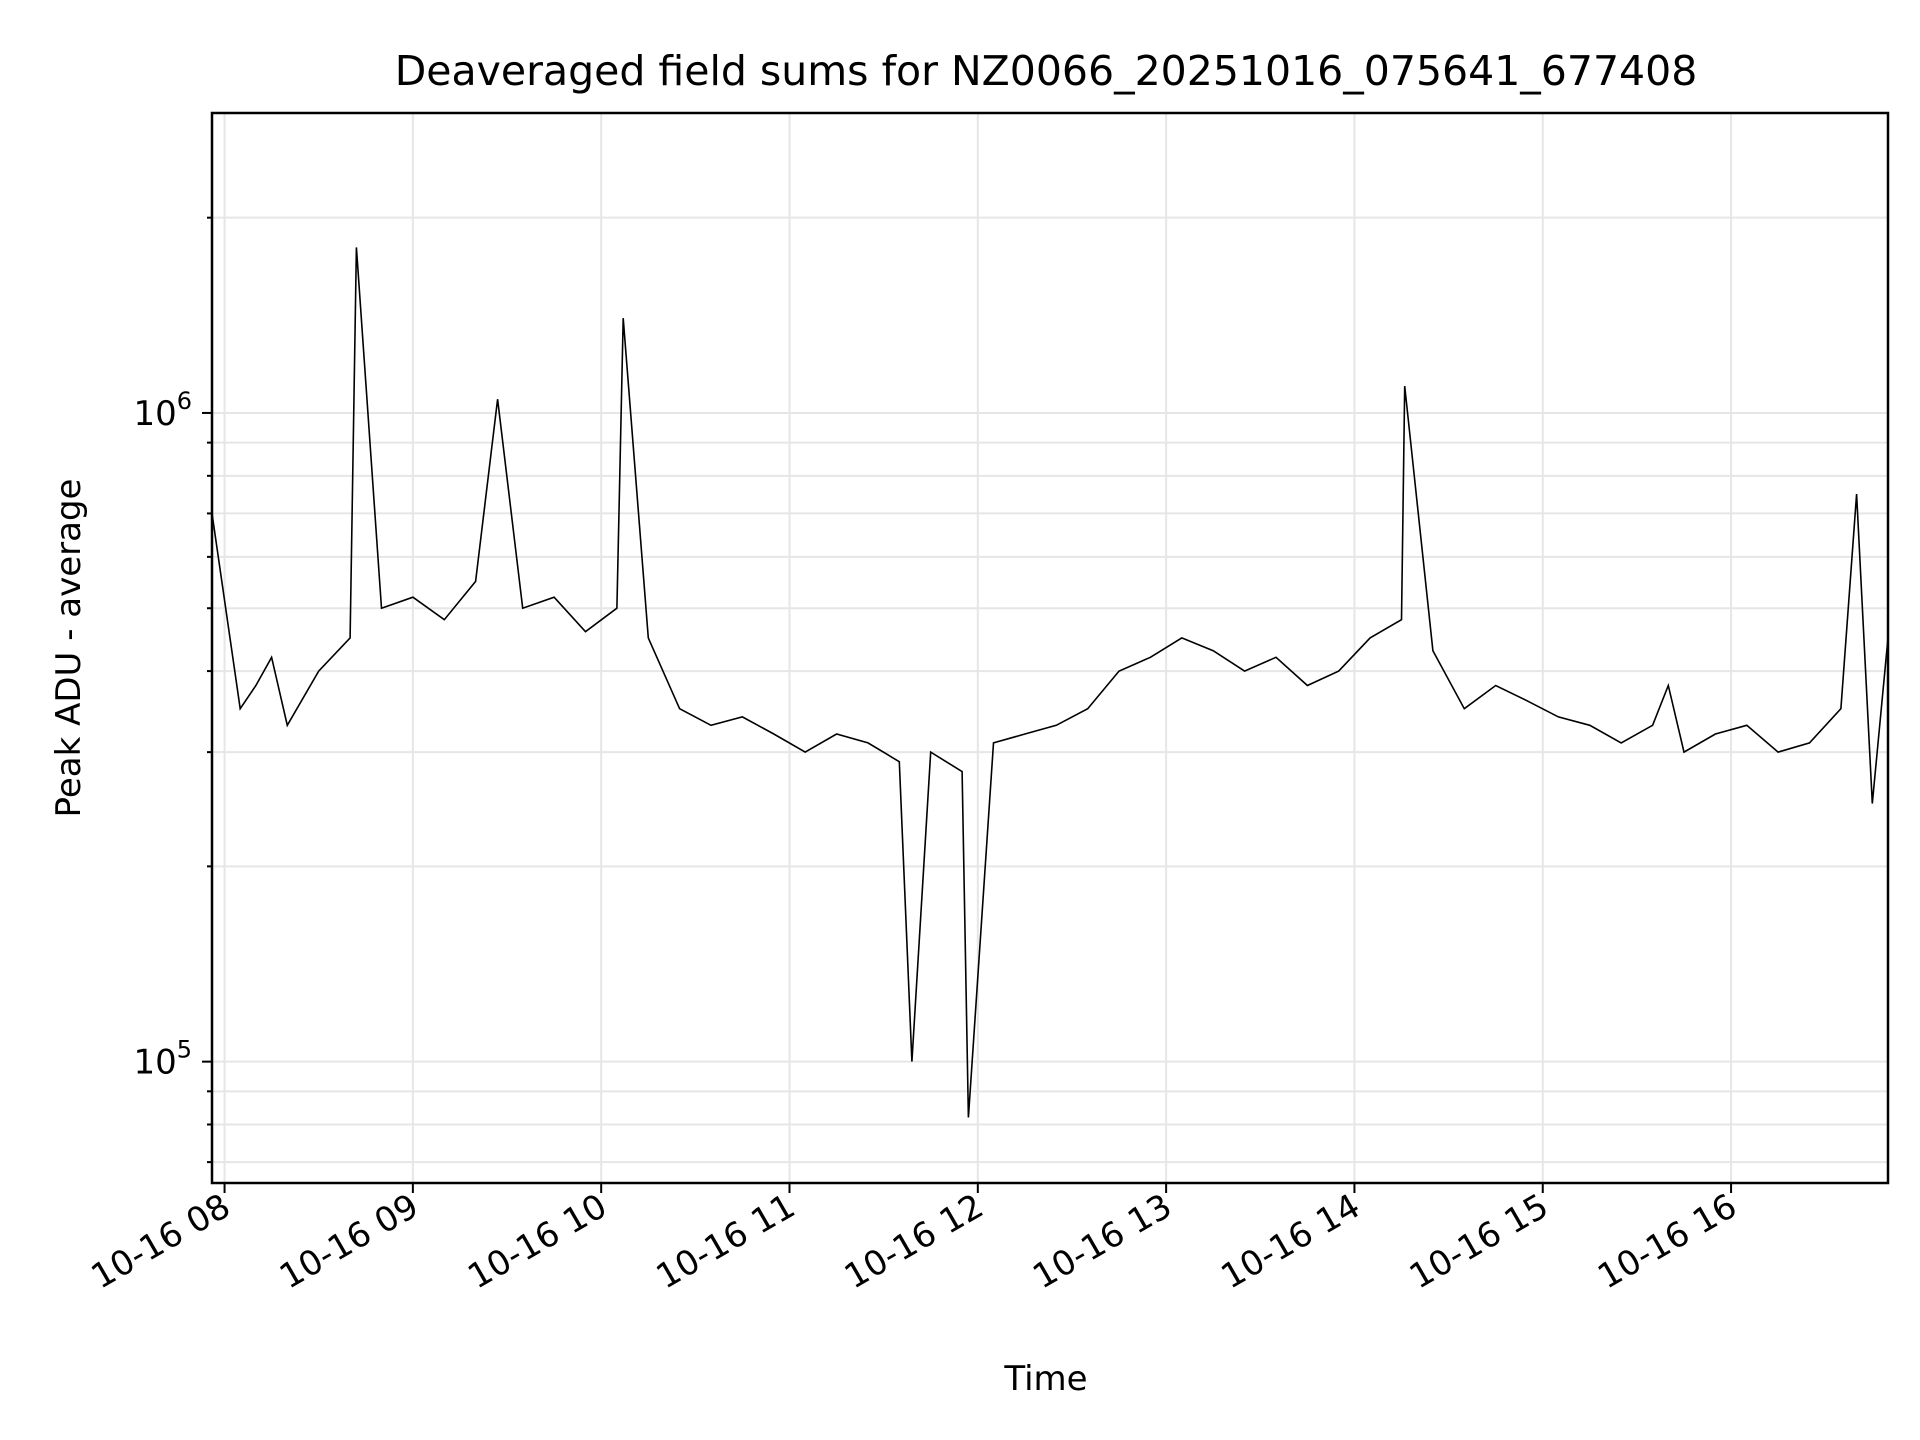 This screenshot has width=1920, height=1440. What do you see at coordinates (69, 648) in the screenshot?
I see `y-axis-label: Peak ADU - average` at bounding box center [69, 648].